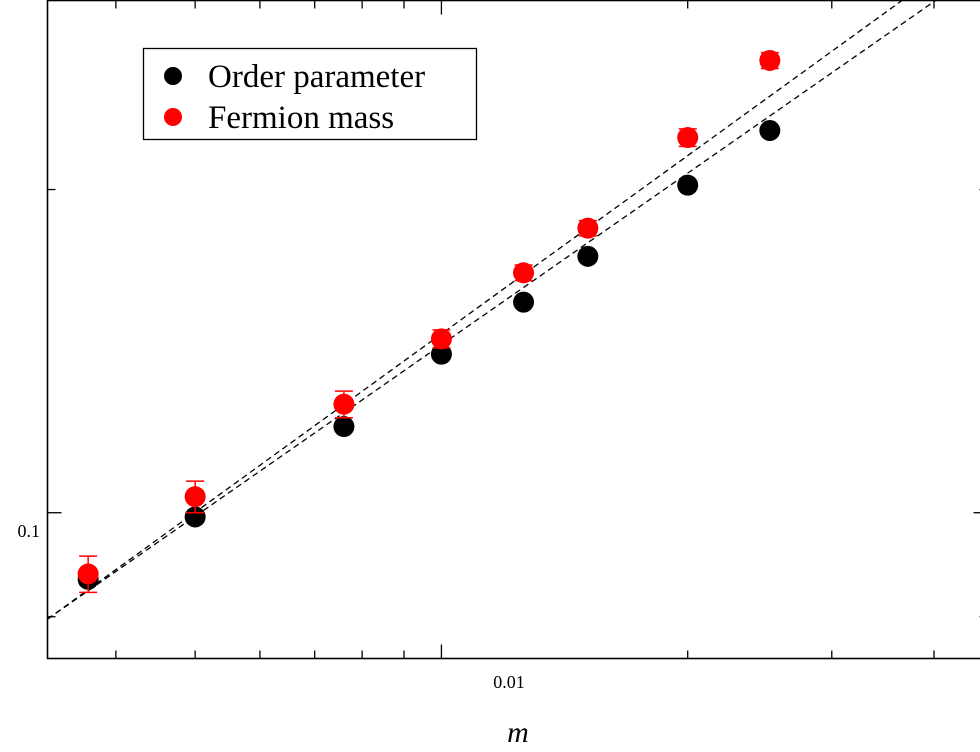  Describe the element at coordinates (316, 77) in the screenshot. I see `legend-label-order-parameter: Order parameter` at that location.